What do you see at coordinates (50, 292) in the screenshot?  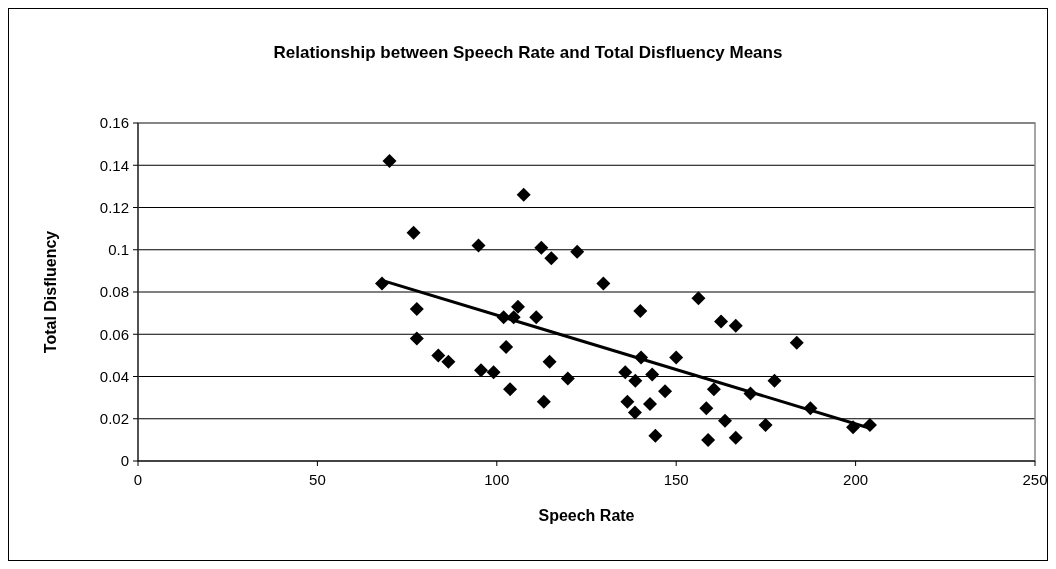 I see `y-axis-title: Total Disfluency` at bounding box center [50, 292].